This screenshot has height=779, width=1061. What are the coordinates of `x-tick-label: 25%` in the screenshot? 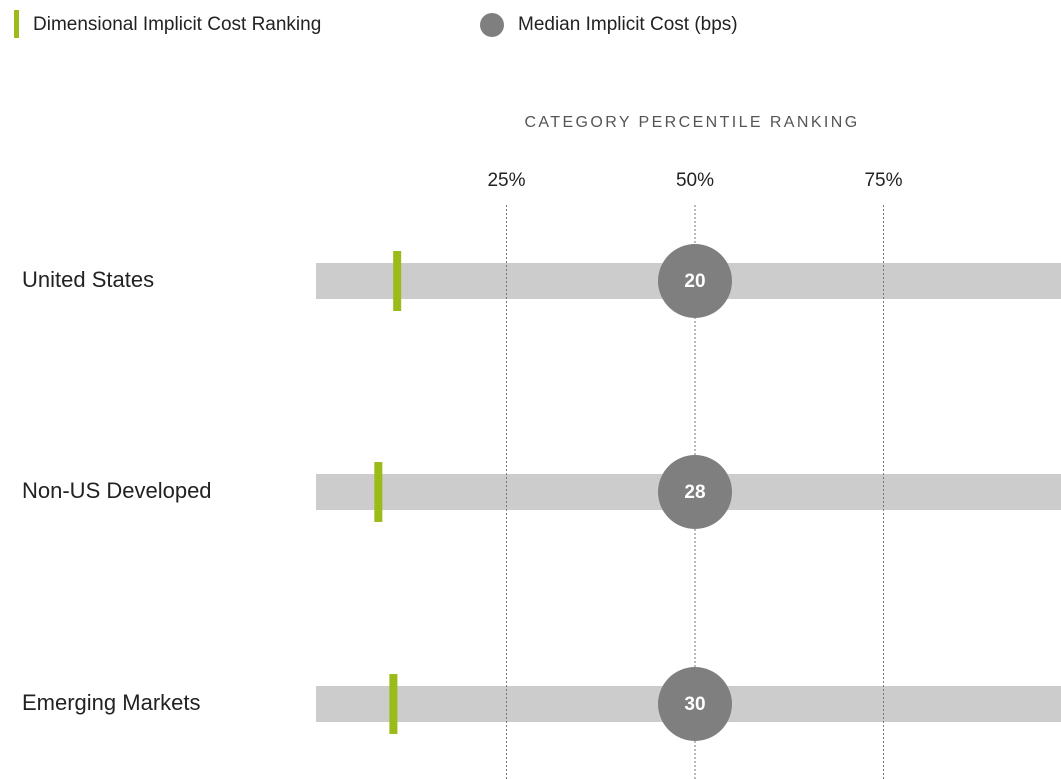 It's located at (506, 180).